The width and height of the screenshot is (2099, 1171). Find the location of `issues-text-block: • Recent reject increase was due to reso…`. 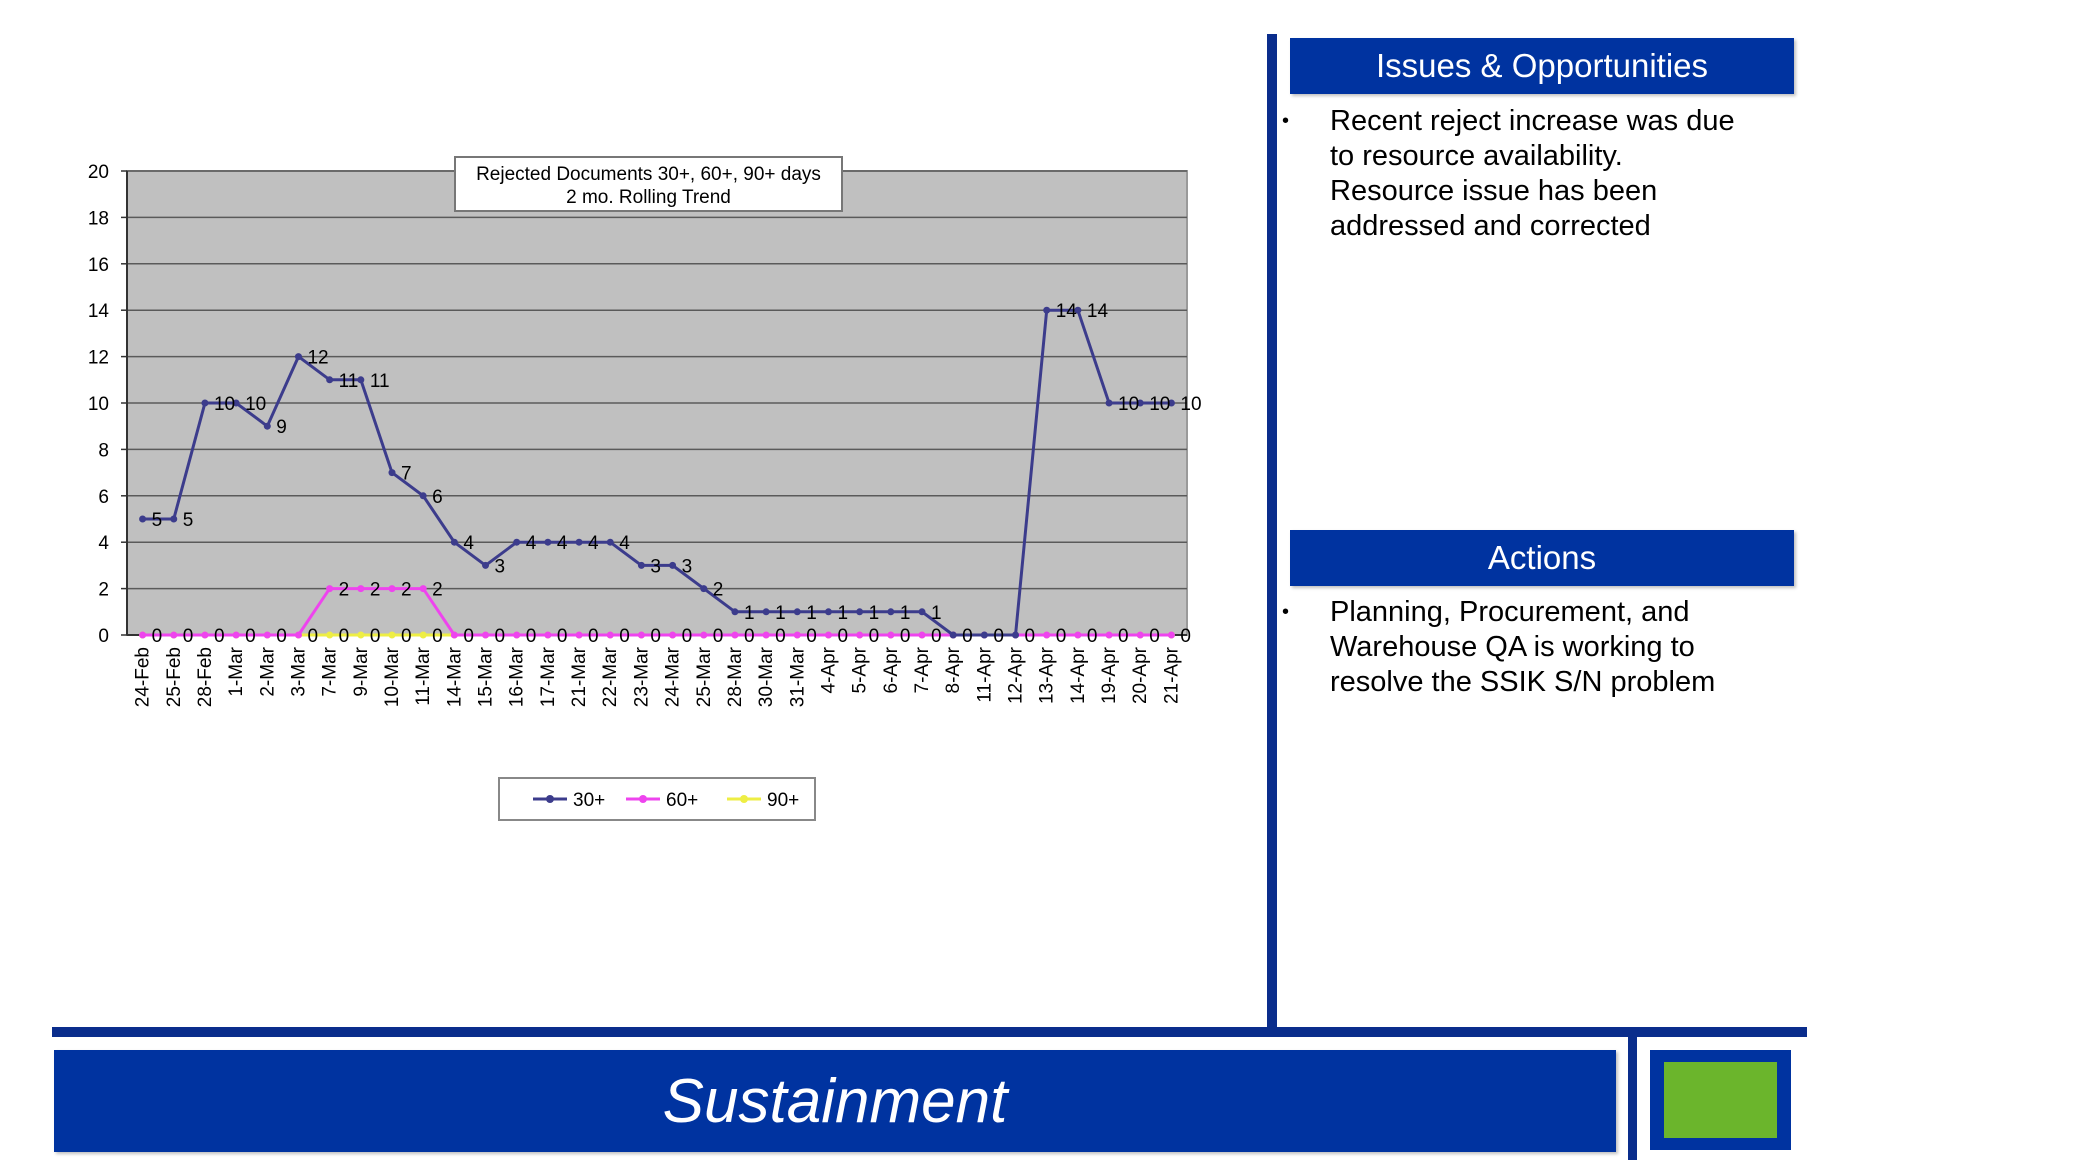

issues-text-block: • Recent reject increase was due to reso… is located at coordinates (1512, 174).